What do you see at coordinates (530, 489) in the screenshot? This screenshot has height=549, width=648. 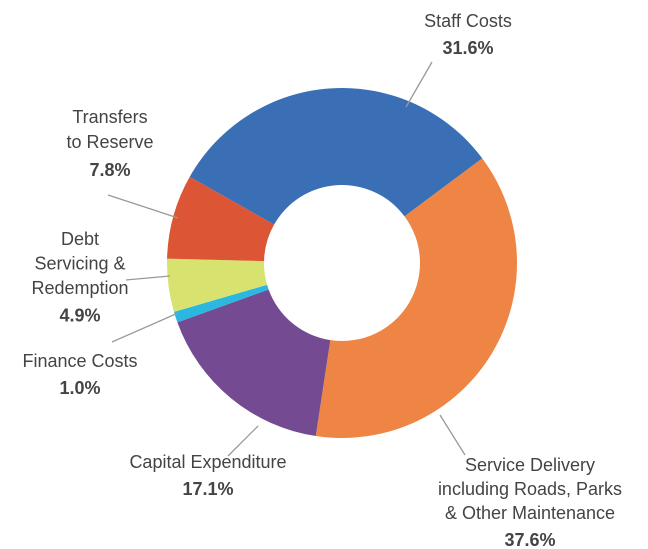 I see `slice-label: including Roads, Parks` at bounding box center [530, 489].